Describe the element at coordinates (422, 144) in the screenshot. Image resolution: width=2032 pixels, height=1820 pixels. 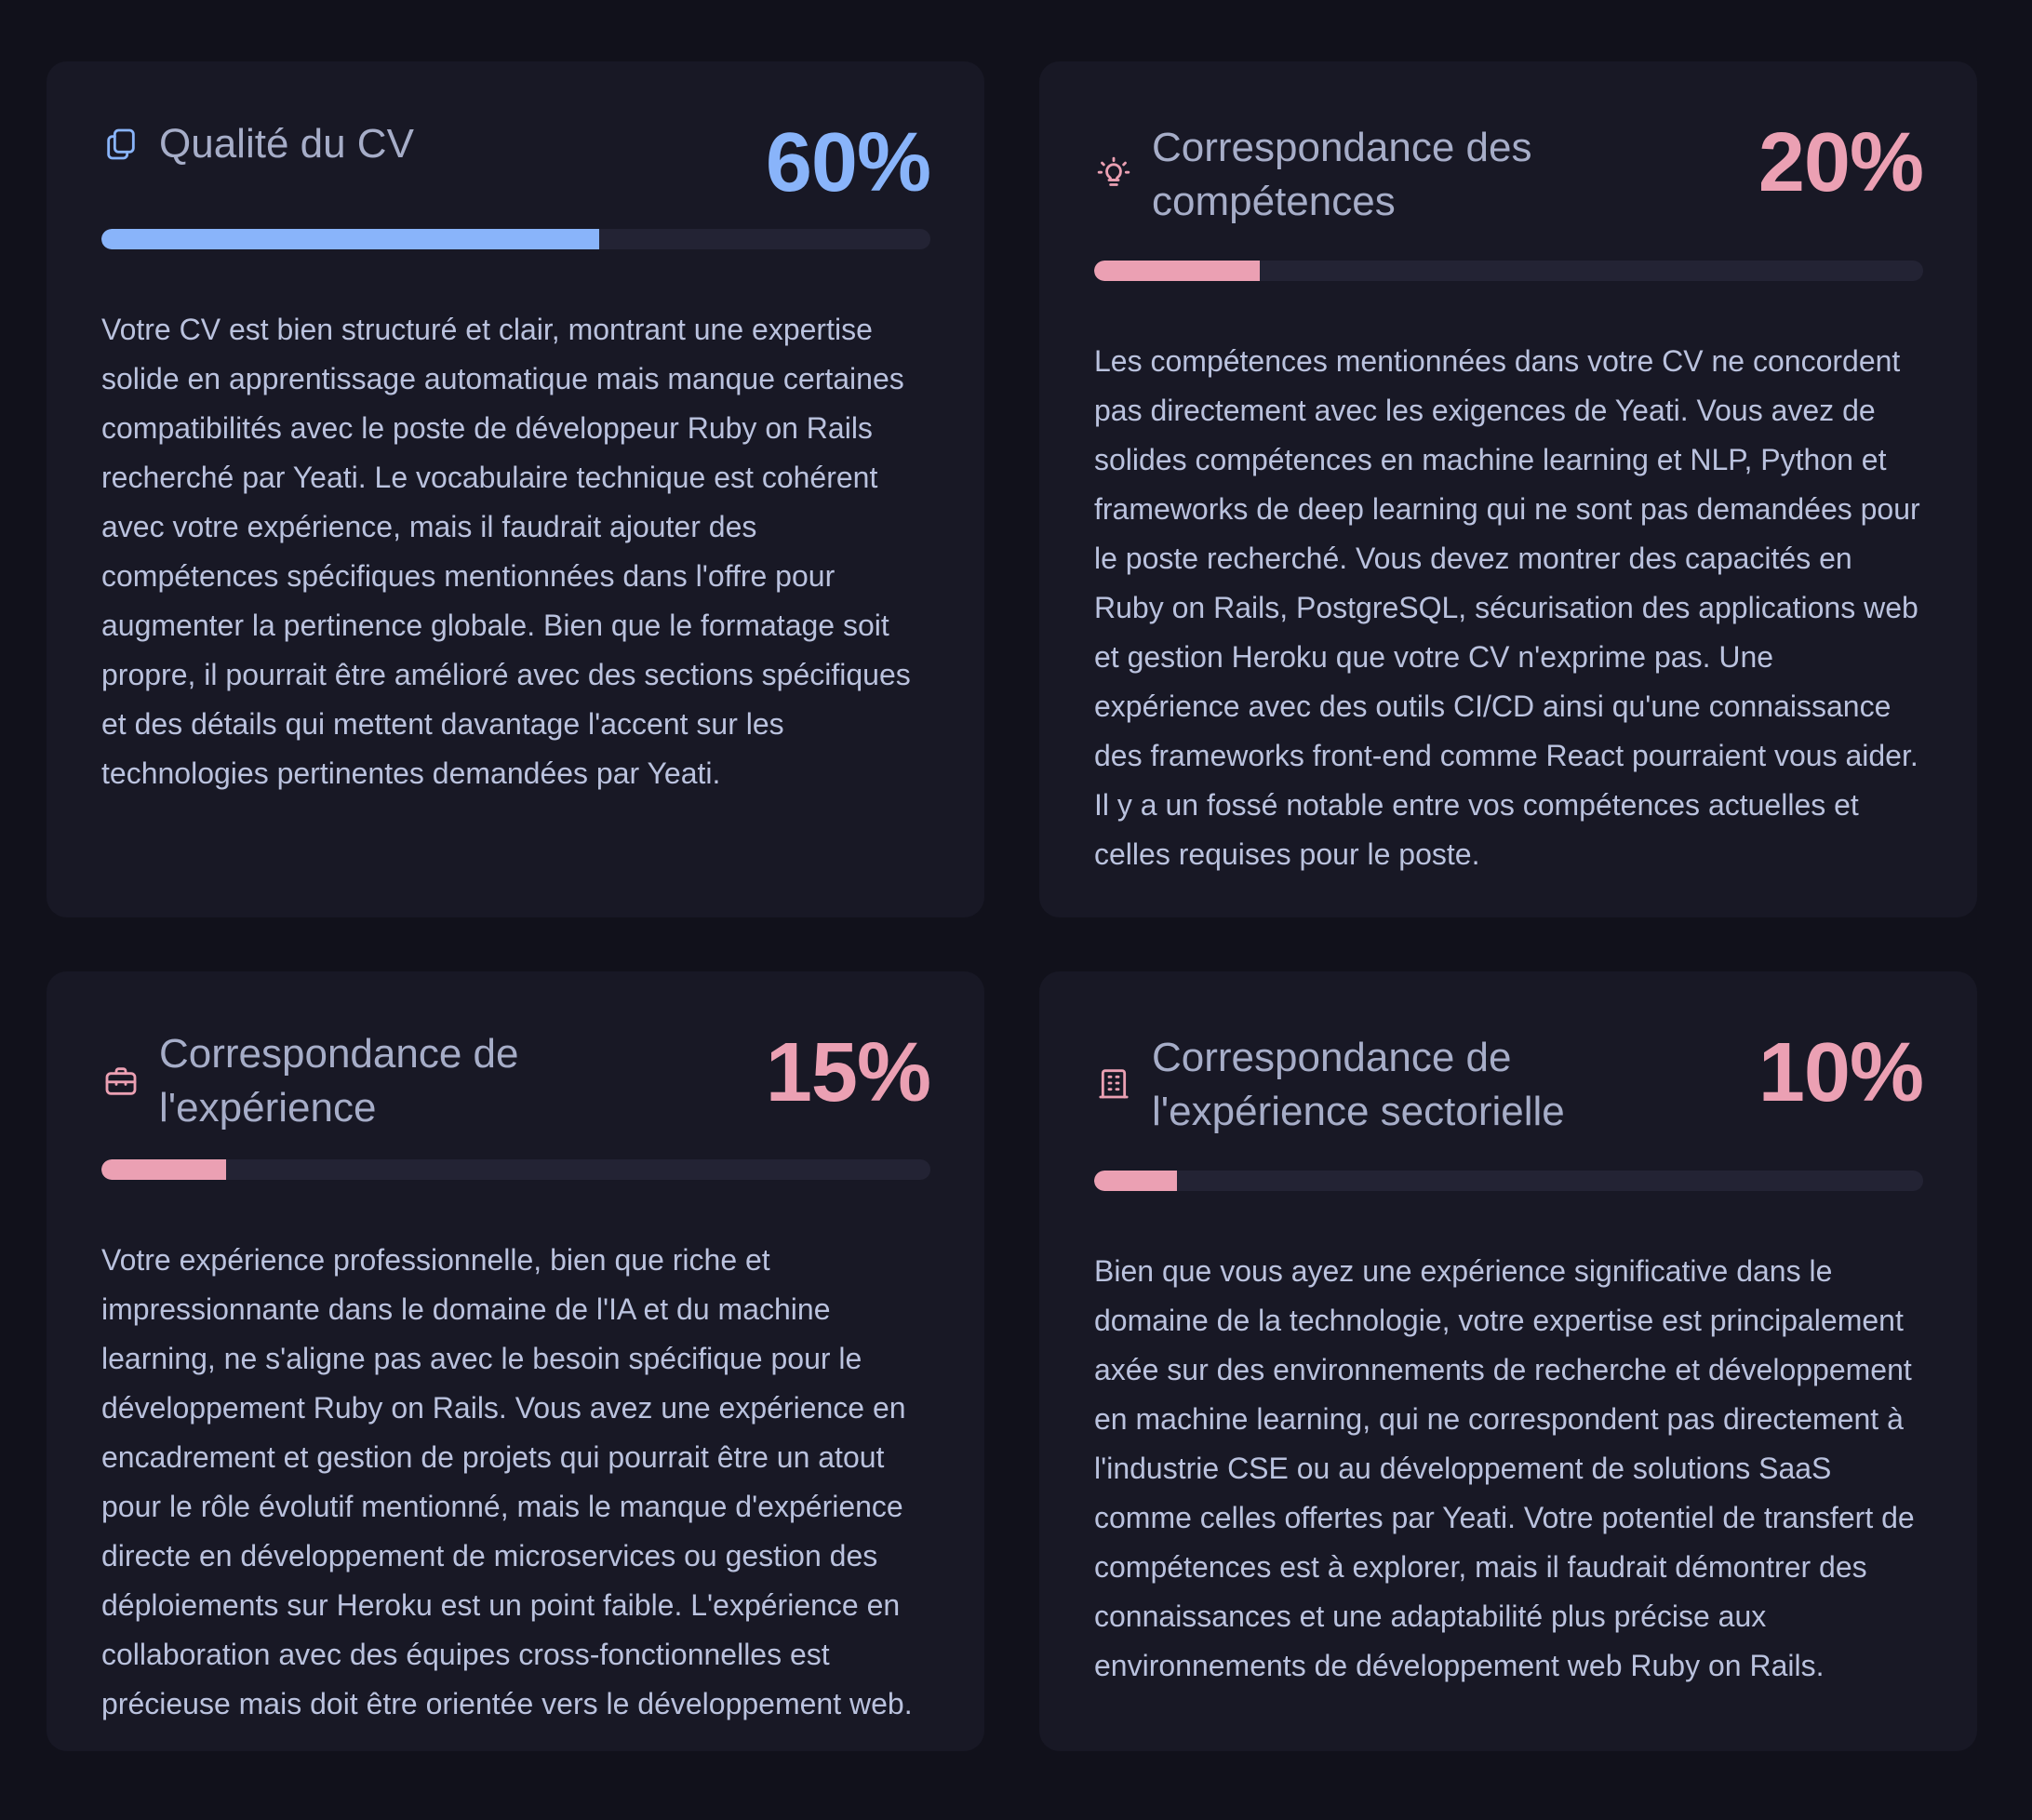
I see `card-title-group: Qualité du CV` at that location.